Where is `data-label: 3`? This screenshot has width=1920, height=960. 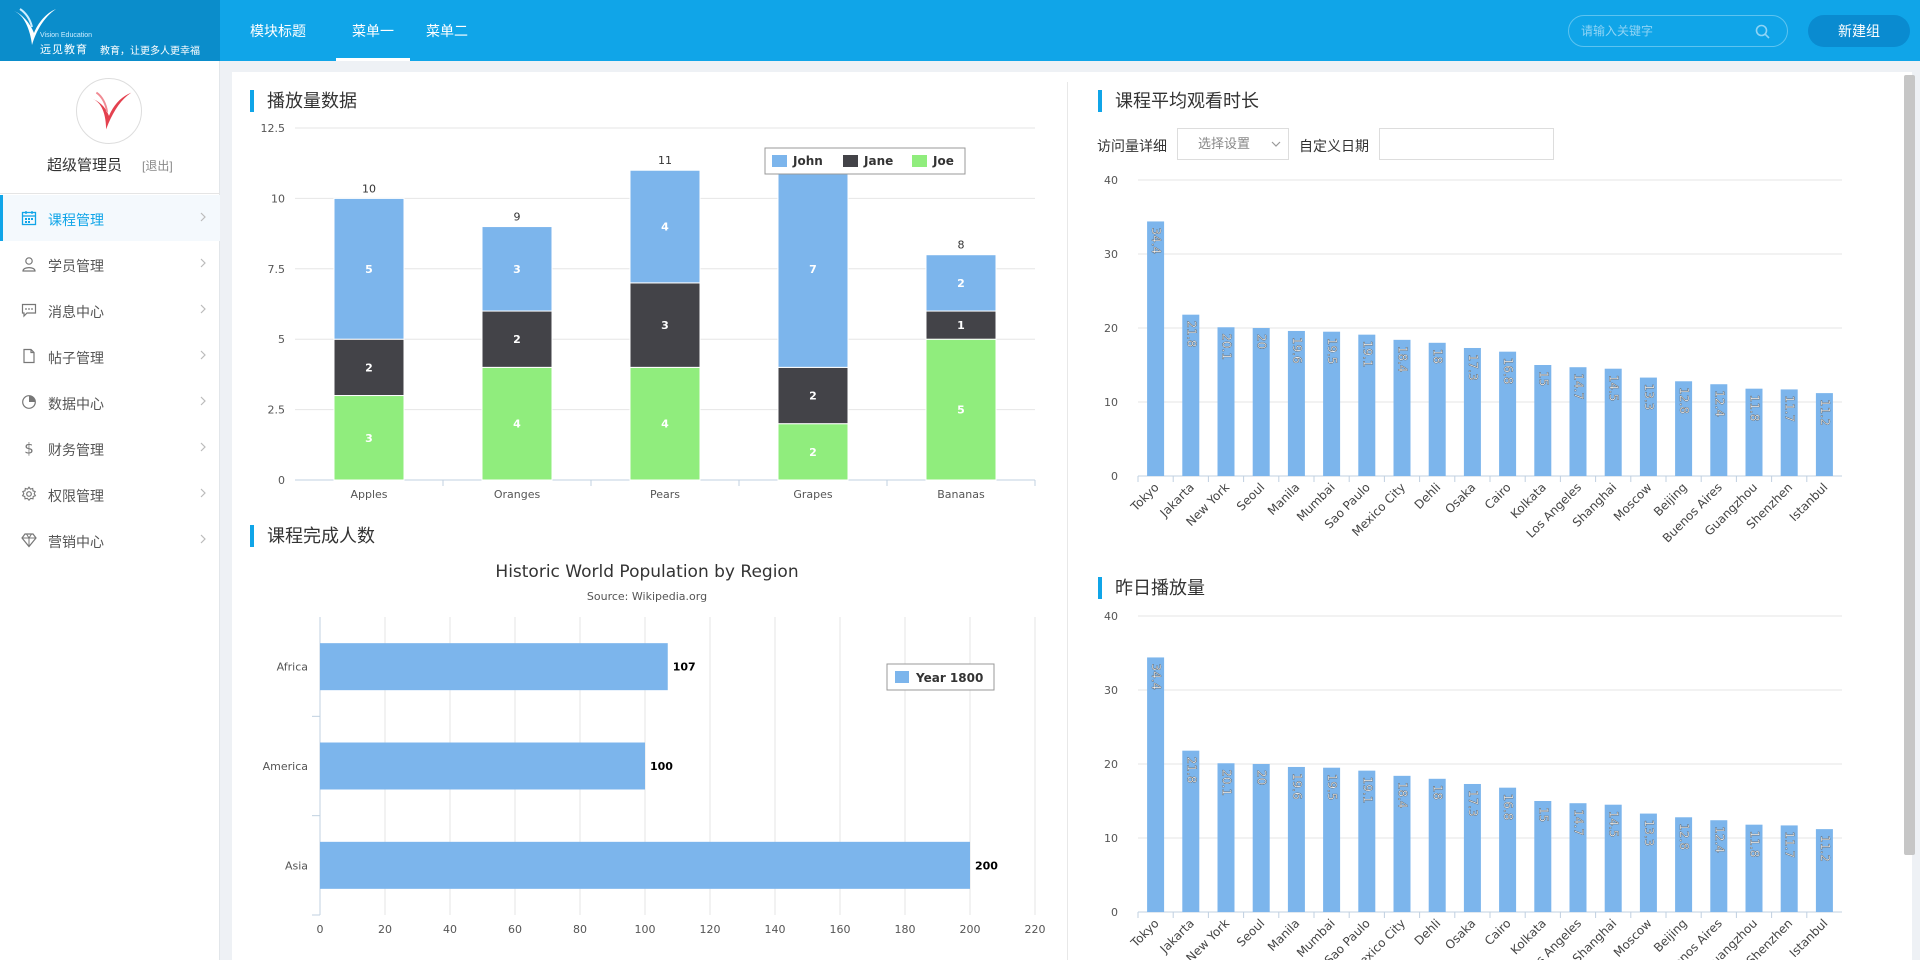
data-label: 3 is located at coordinates (665, 325).